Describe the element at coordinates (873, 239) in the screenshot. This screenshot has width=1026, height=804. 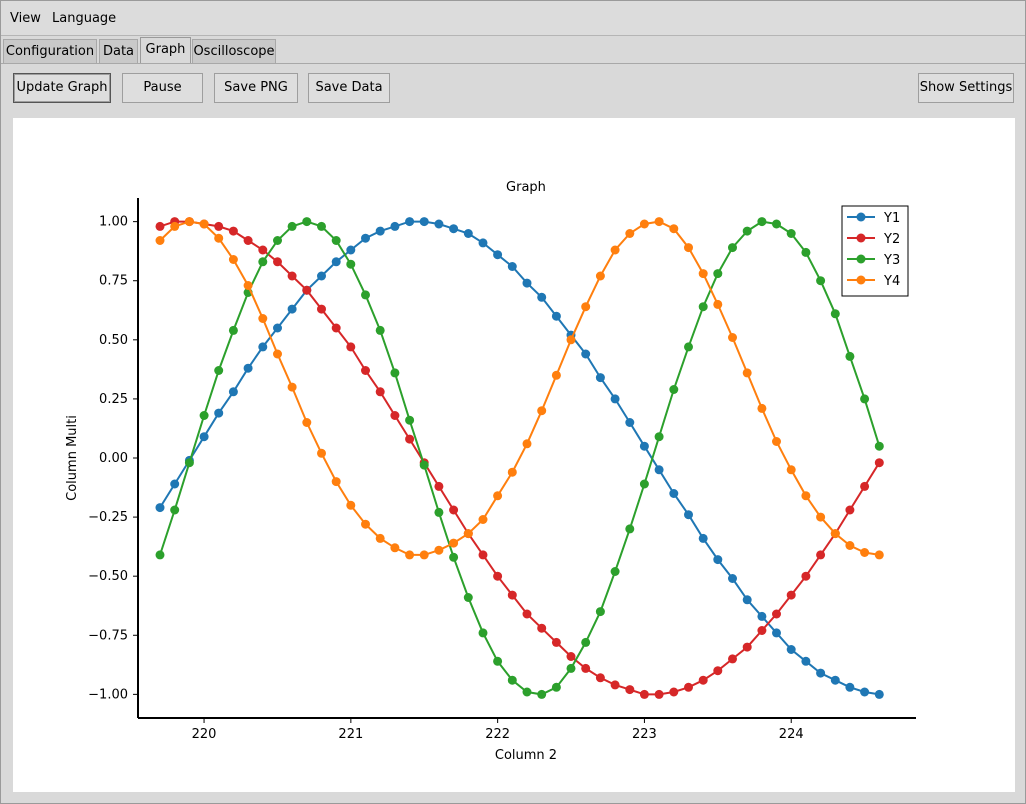
I see `legend-item: Y2` at that location.